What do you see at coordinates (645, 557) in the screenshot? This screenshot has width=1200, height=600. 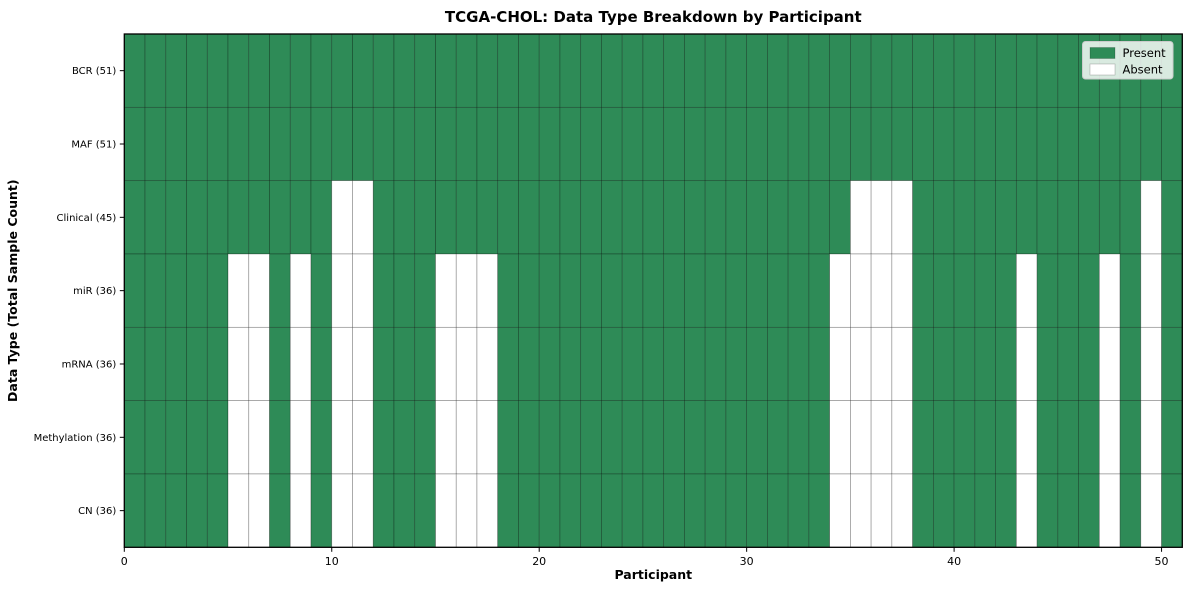 I see `x-axis-ticks: 0 10 20 30 40 50` at bounding box center [645, 557].